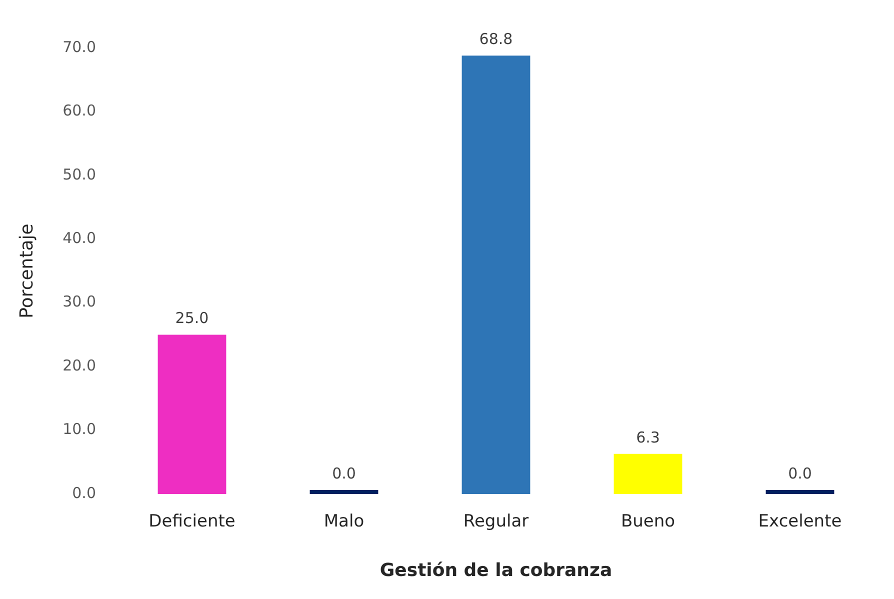 The image size is (894, 599). What do you see at coordinates (79, 174) in the screenshot?
I see `y-tick-label: 50.0` at bounding box center [79, 174].